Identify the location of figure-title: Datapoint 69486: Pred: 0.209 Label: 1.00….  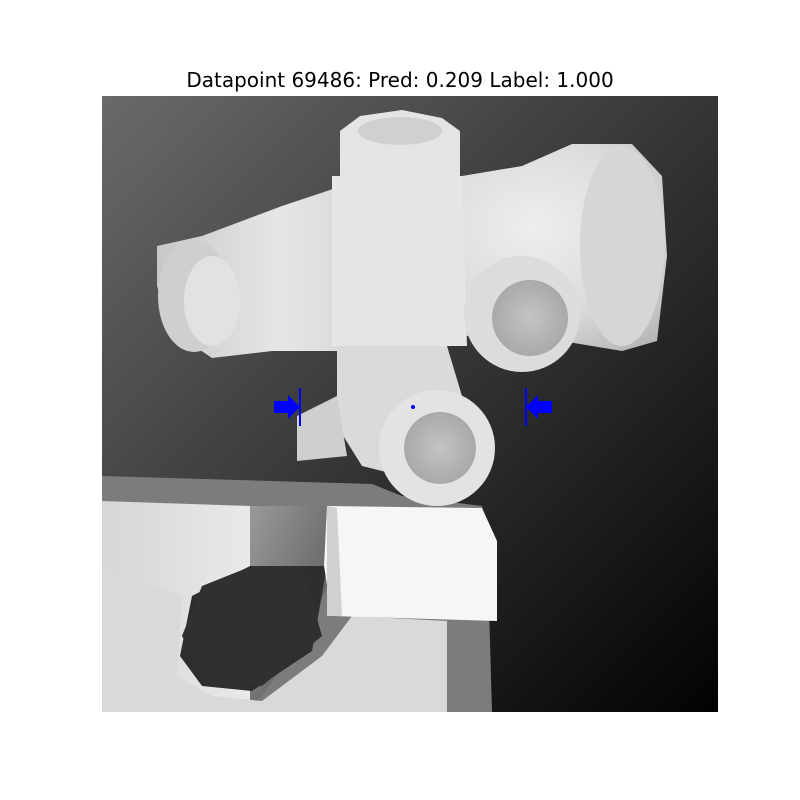
(400, 80).